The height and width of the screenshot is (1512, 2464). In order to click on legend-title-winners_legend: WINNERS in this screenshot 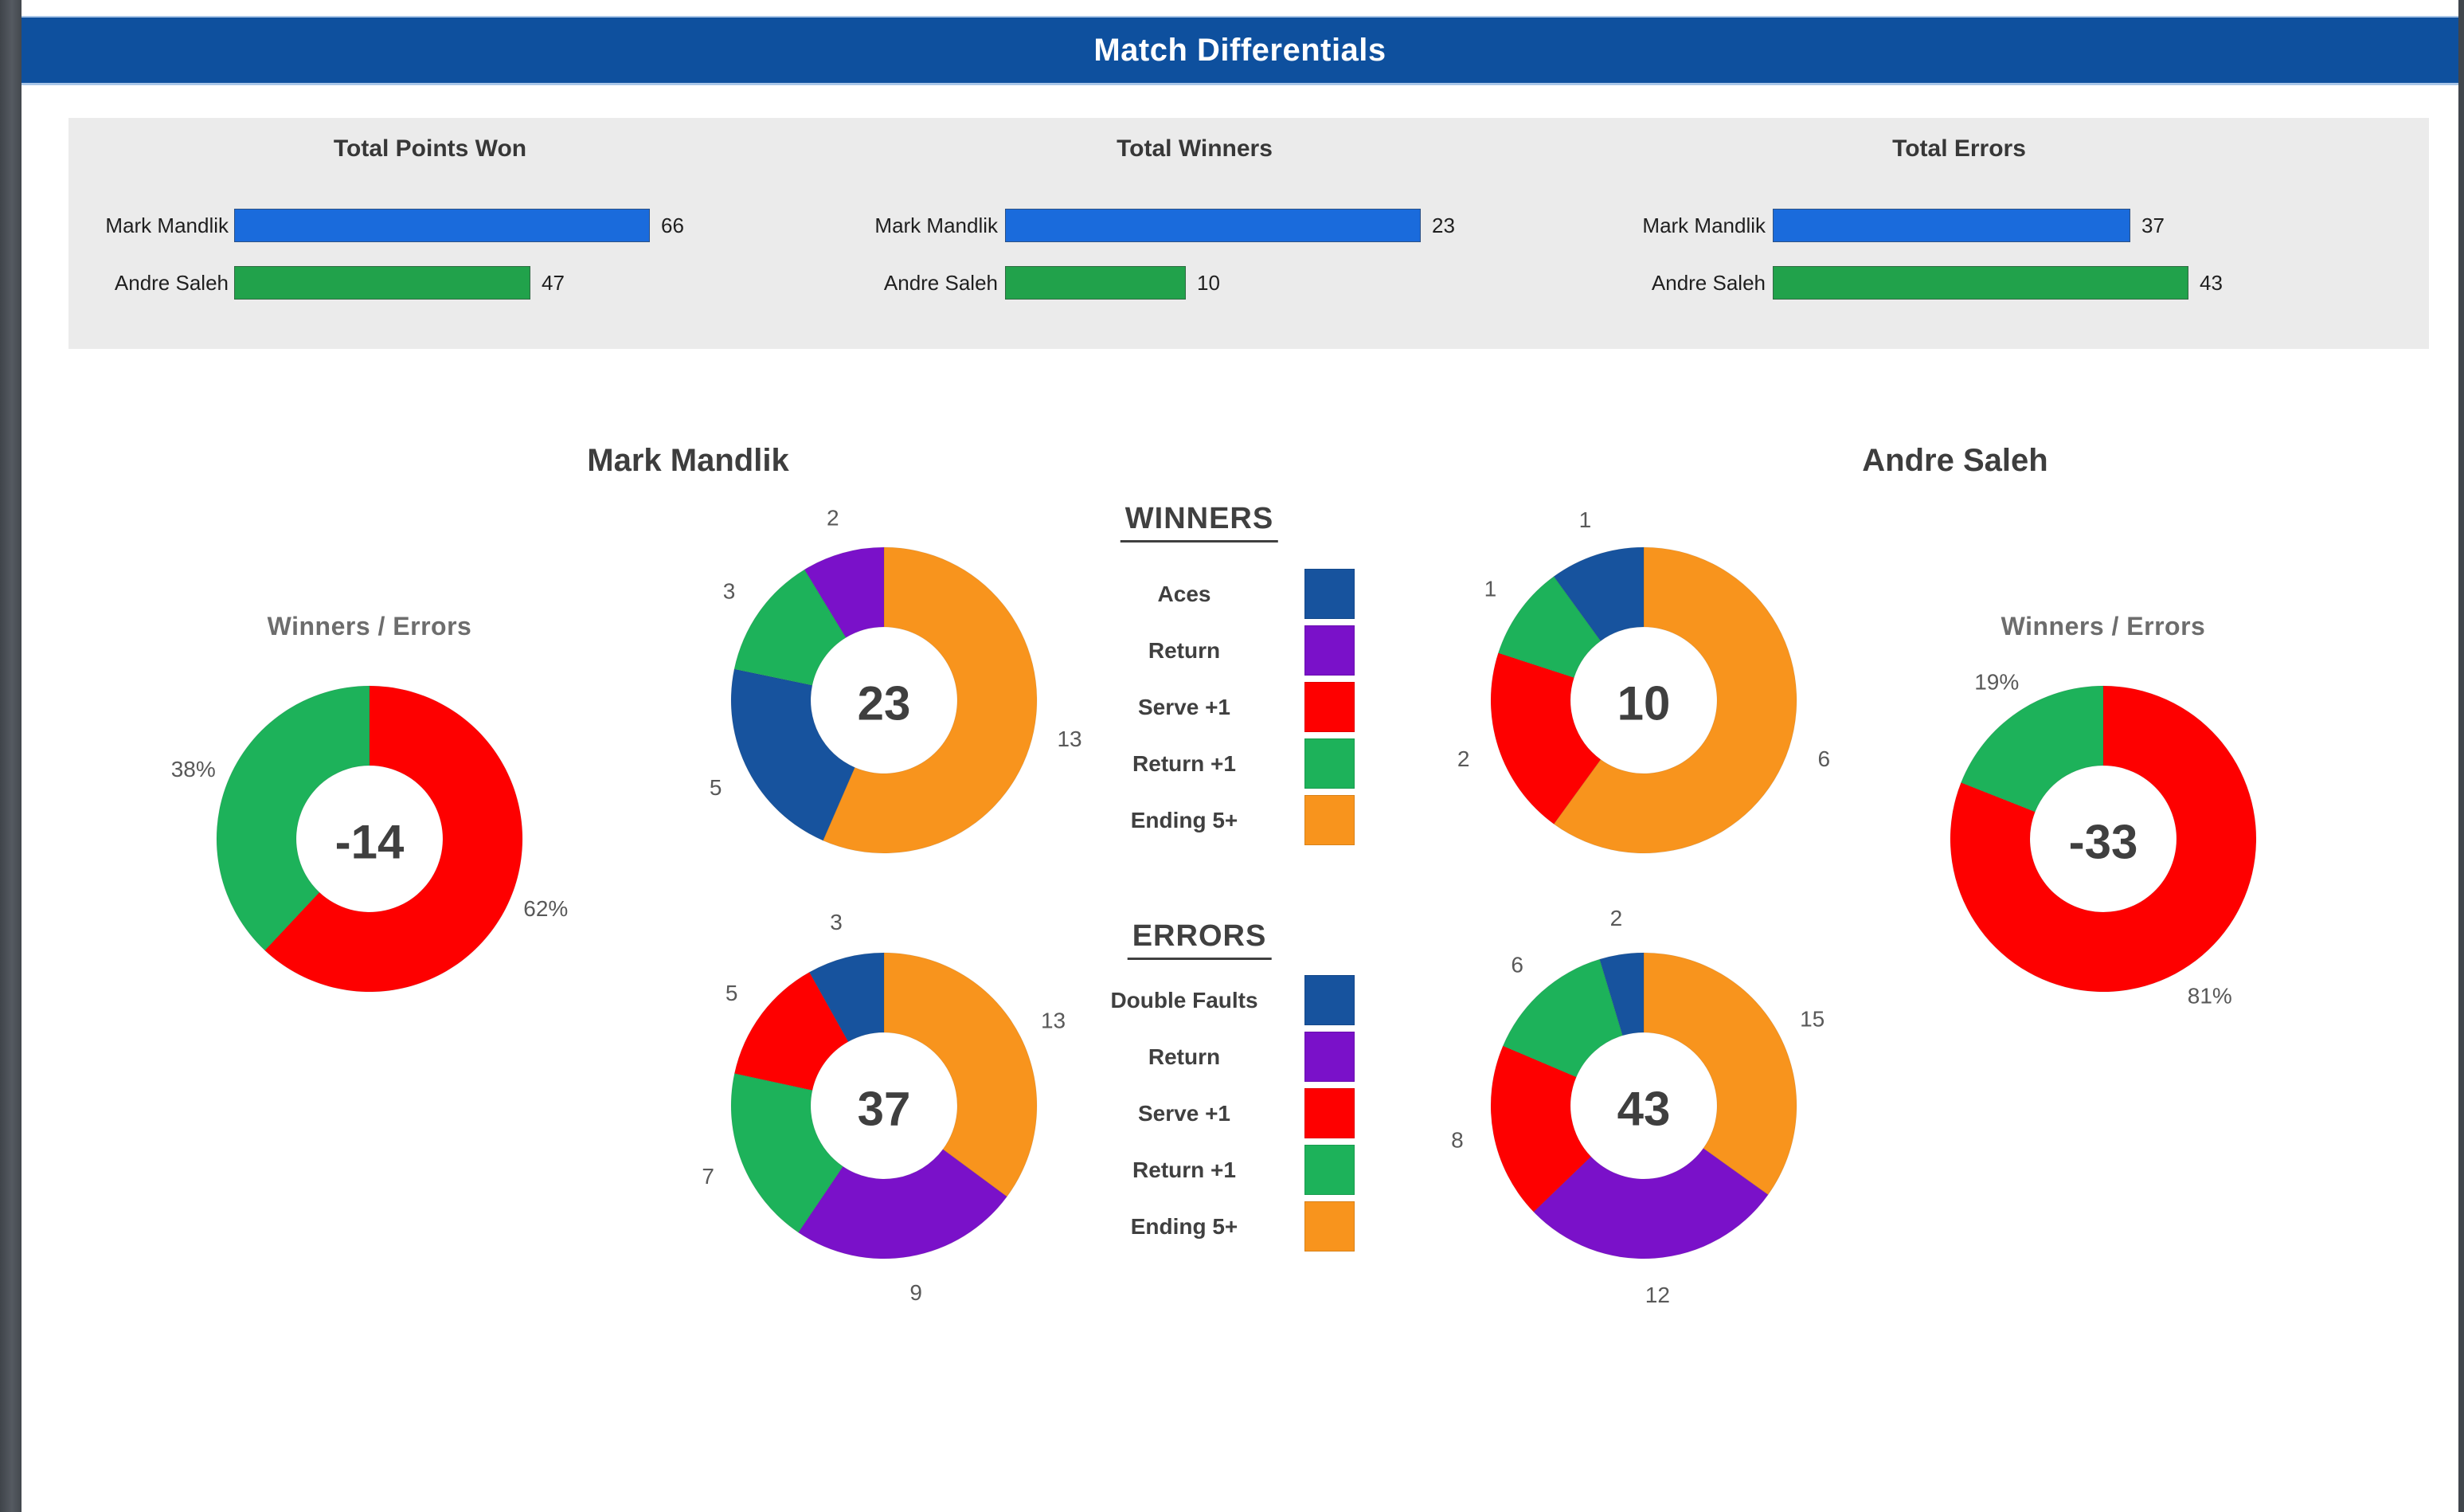, I will do `click(1199, 522)`.